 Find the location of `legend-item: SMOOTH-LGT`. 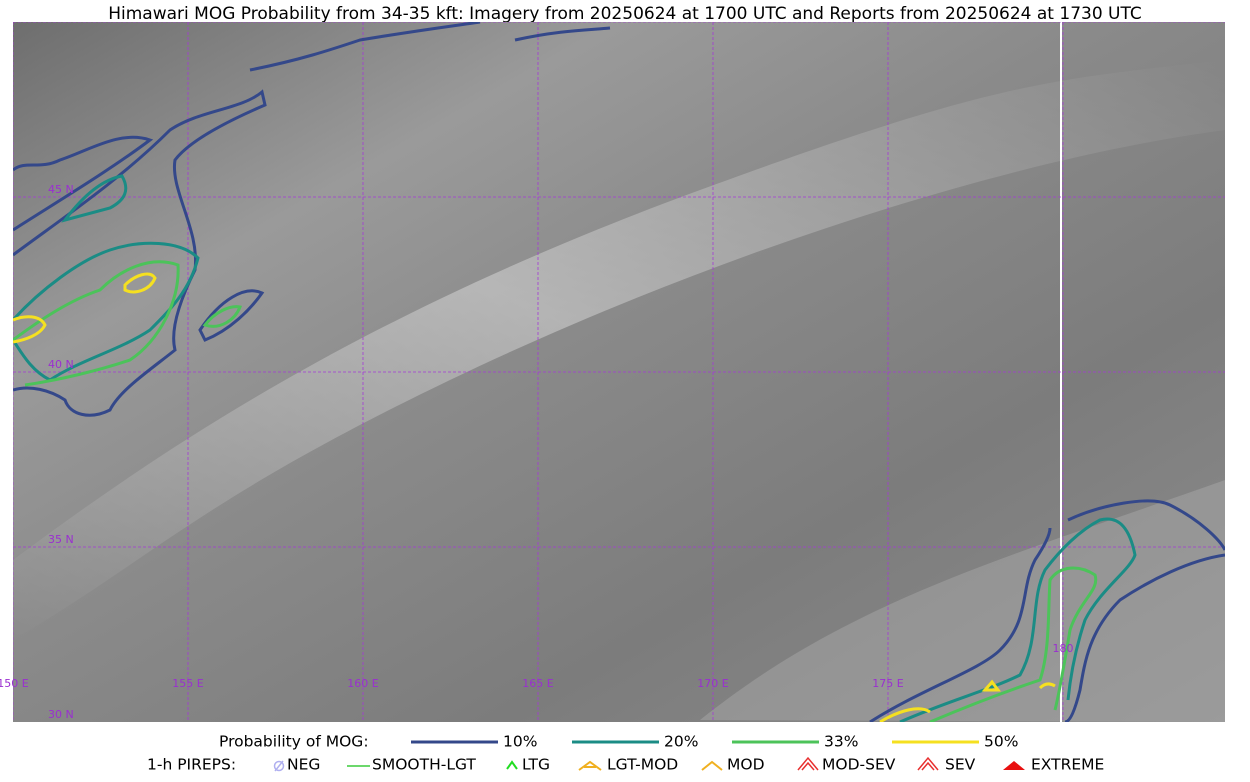

legend-item: SMOOTH-LGT is located at coordinates (424, 765).